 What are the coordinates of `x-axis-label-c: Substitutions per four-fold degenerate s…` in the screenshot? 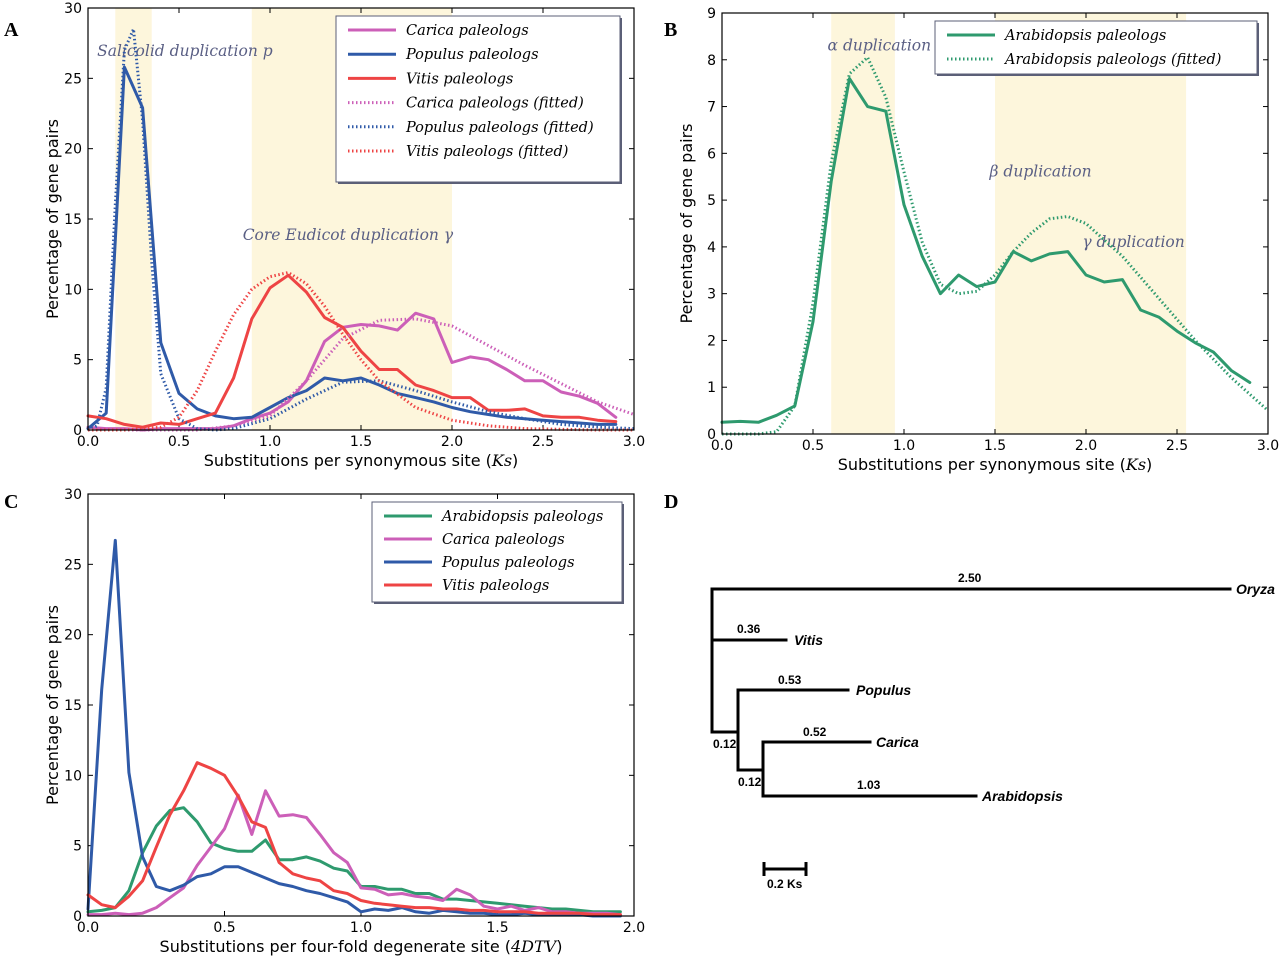 It's located at (361, 946).